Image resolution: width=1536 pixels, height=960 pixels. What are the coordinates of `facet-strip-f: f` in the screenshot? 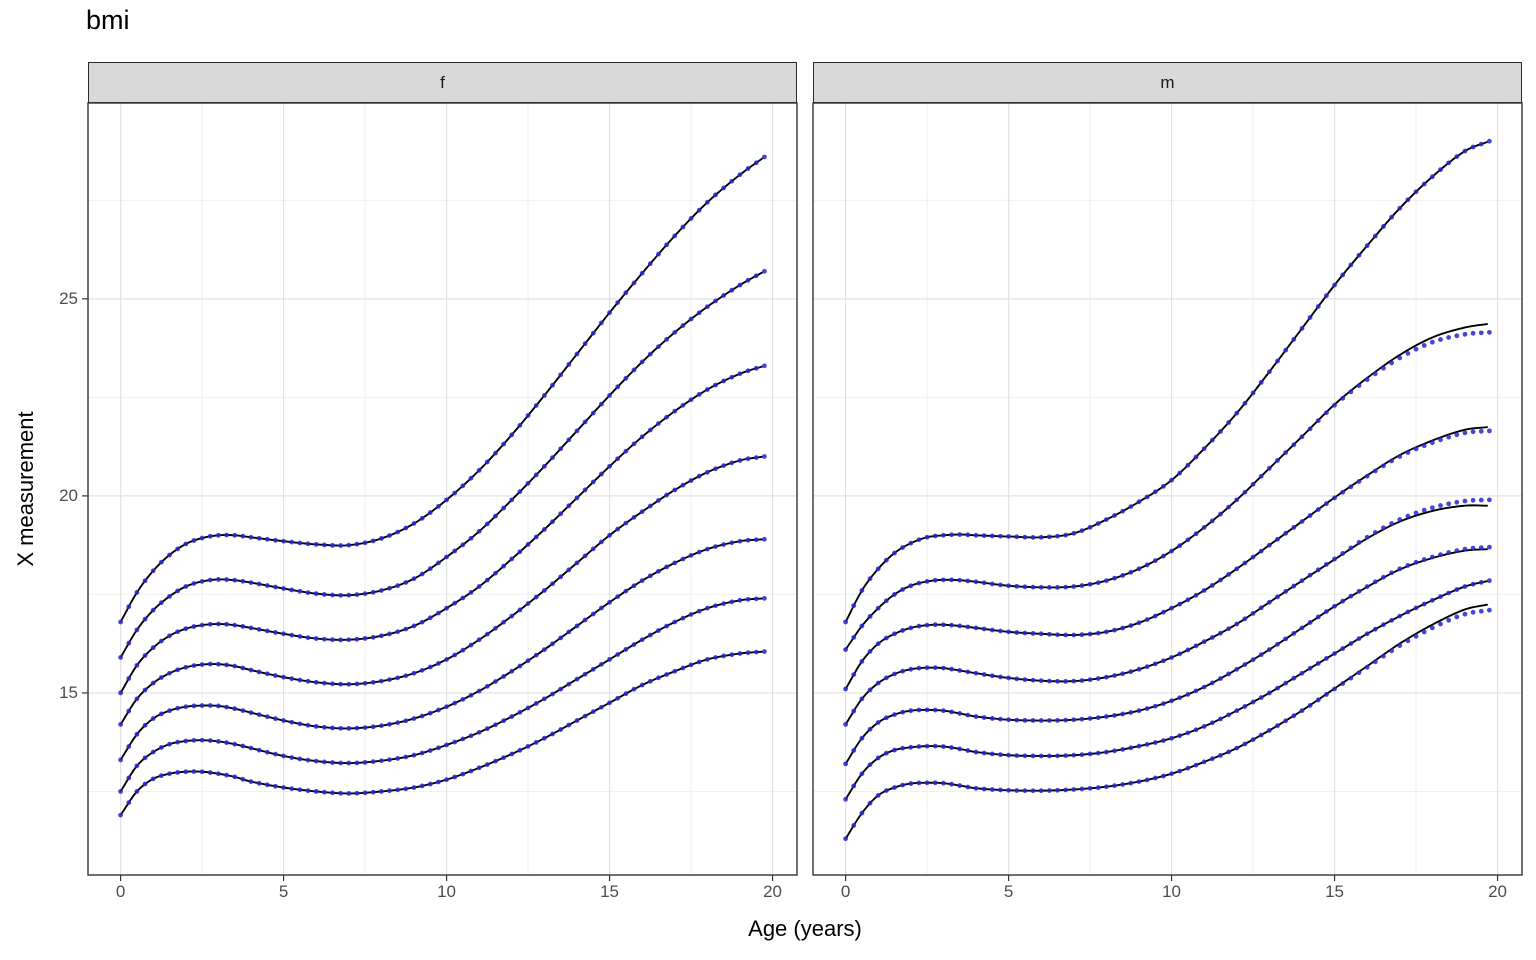 It's located at (442, 82).